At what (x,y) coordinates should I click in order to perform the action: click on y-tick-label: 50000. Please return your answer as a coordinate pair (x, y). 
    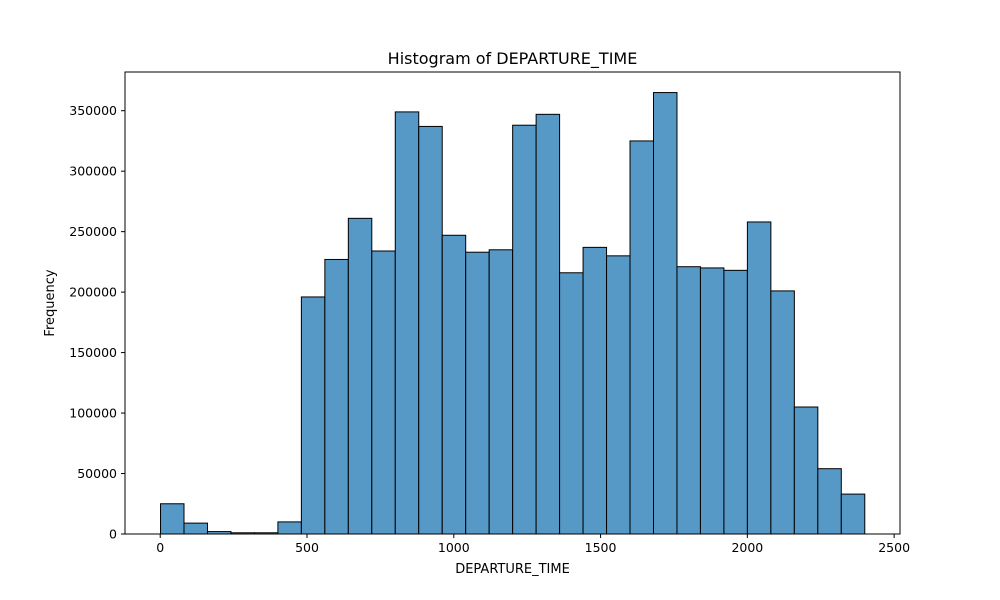
    Looking at the image, I should click on (97, 473).